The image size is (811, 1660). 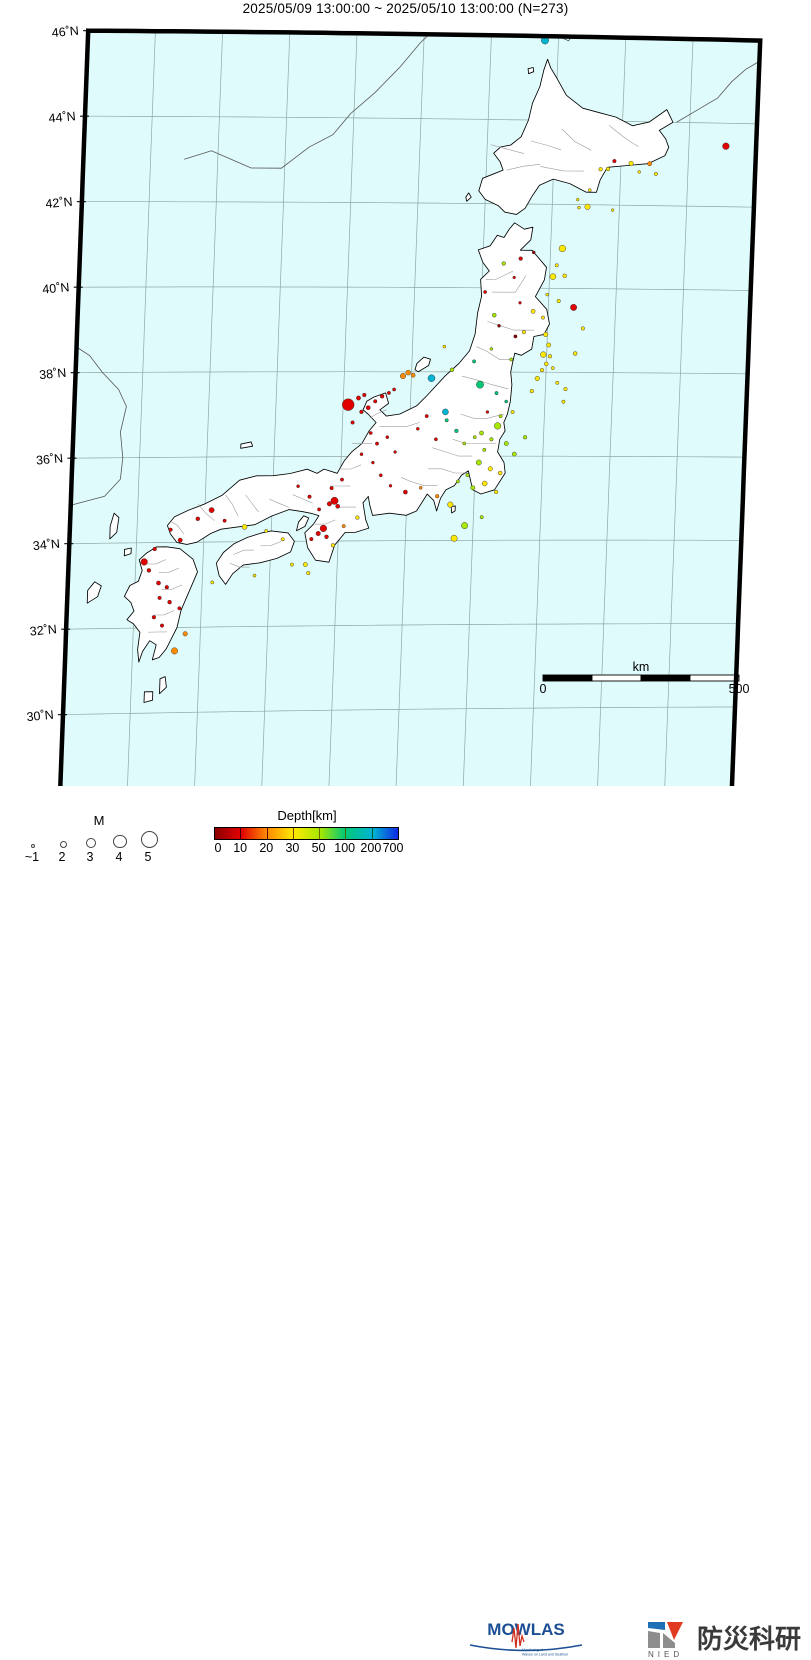 I want to click on mowlas-tagline-line1: Monitoring of, so click(x=532, y=1650).